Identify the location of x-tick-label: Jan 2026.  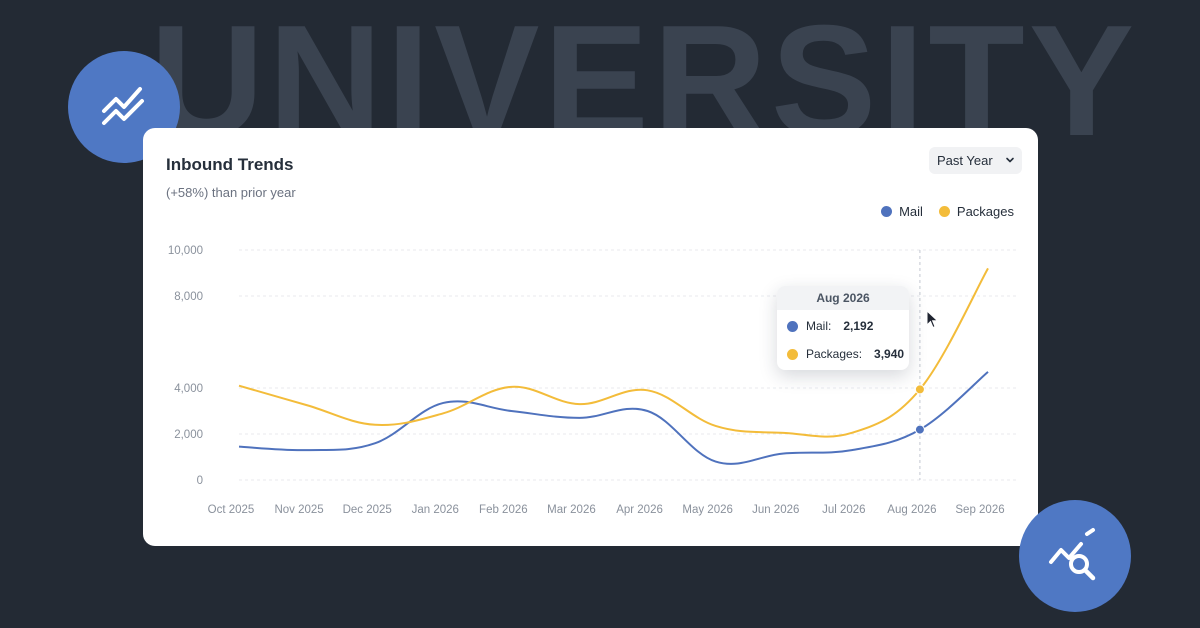
(435, 510).